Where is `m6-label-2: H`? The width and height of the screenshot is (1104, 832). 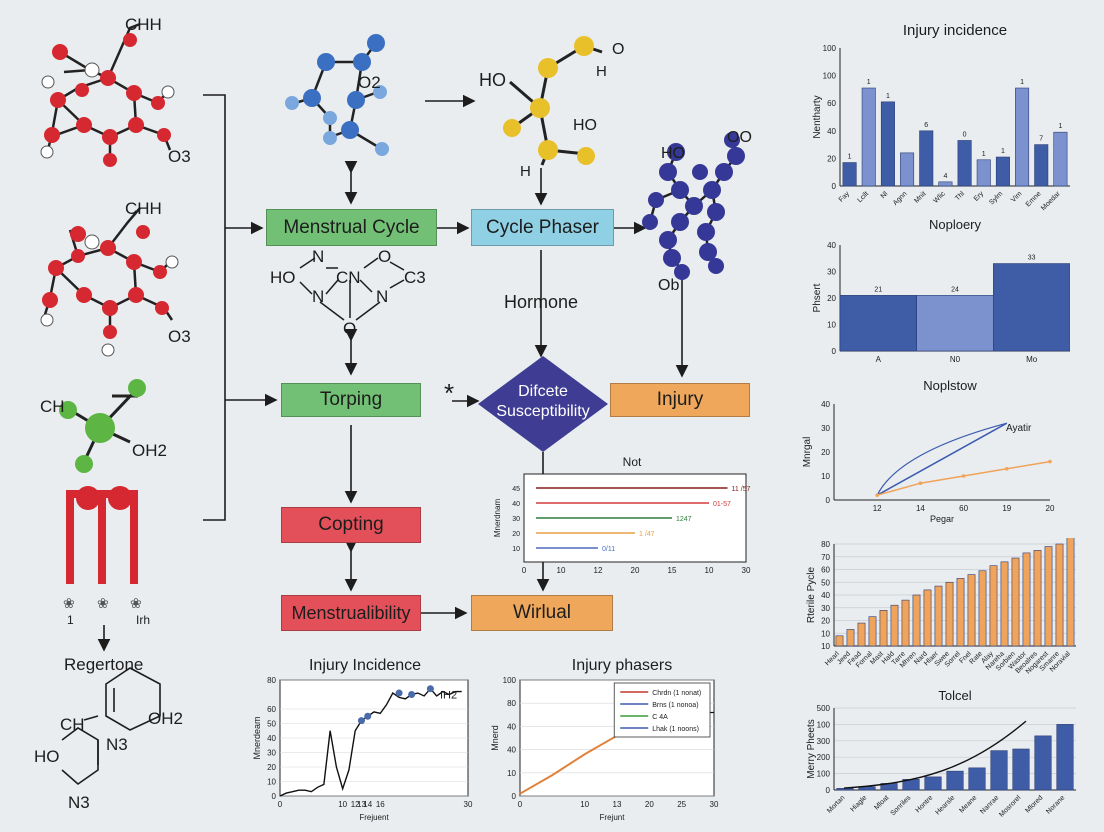
m6-label-2: H is located at coordinates (601, 71).